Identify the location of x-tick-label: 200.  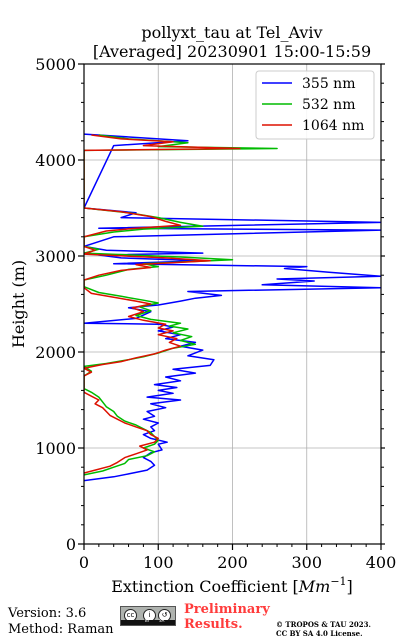
(232, 562).